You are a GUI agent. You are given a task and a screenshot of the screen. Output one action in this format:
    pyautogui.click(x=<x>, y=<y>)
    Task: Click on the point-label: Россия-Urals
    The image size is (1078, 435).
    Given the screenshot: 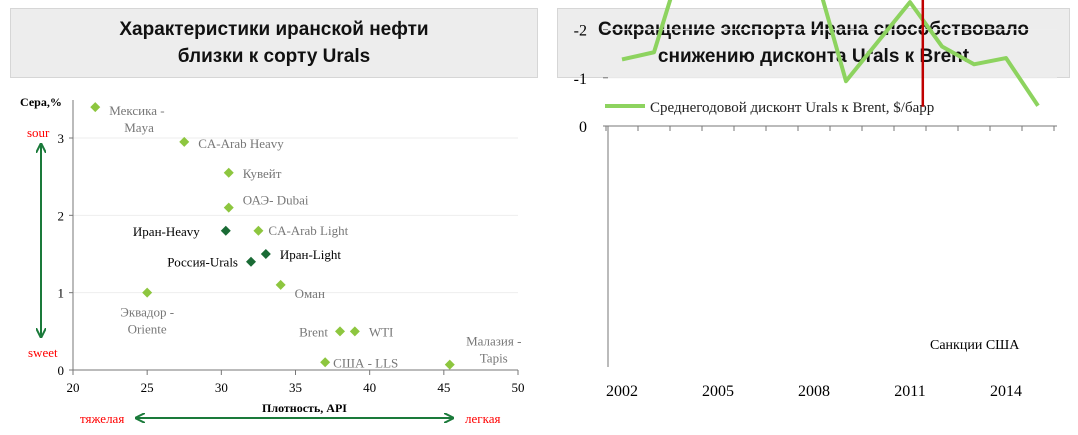 What is the action you would take?
    pyautogui.click(x=202, y=262)
    